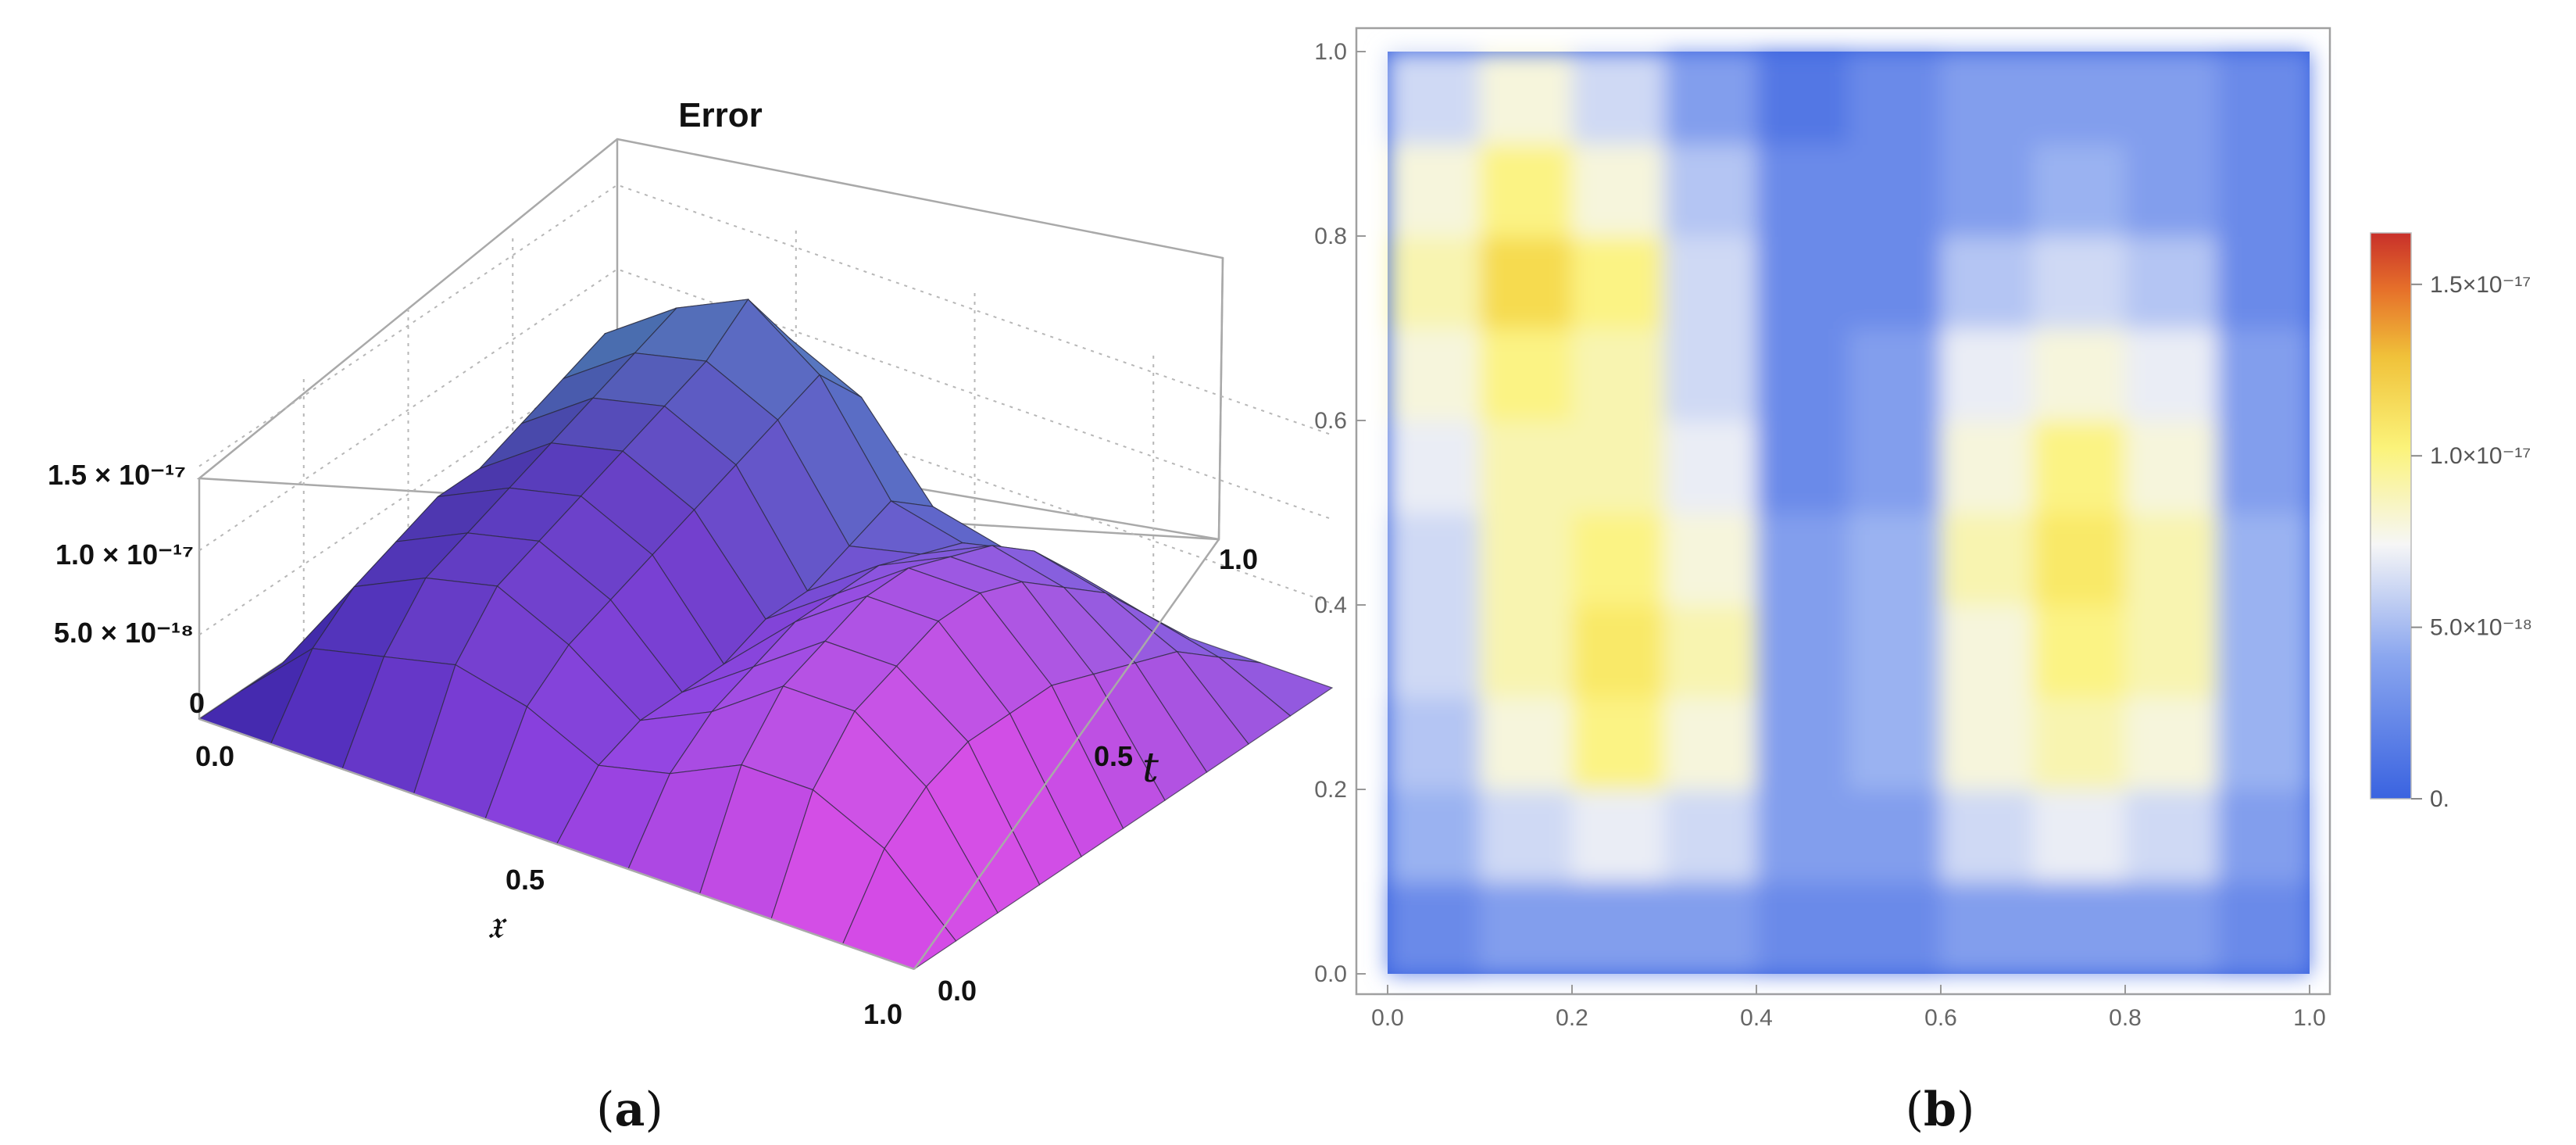  I want to click on colorbar-tick-label: 0., so click(2440, 799).